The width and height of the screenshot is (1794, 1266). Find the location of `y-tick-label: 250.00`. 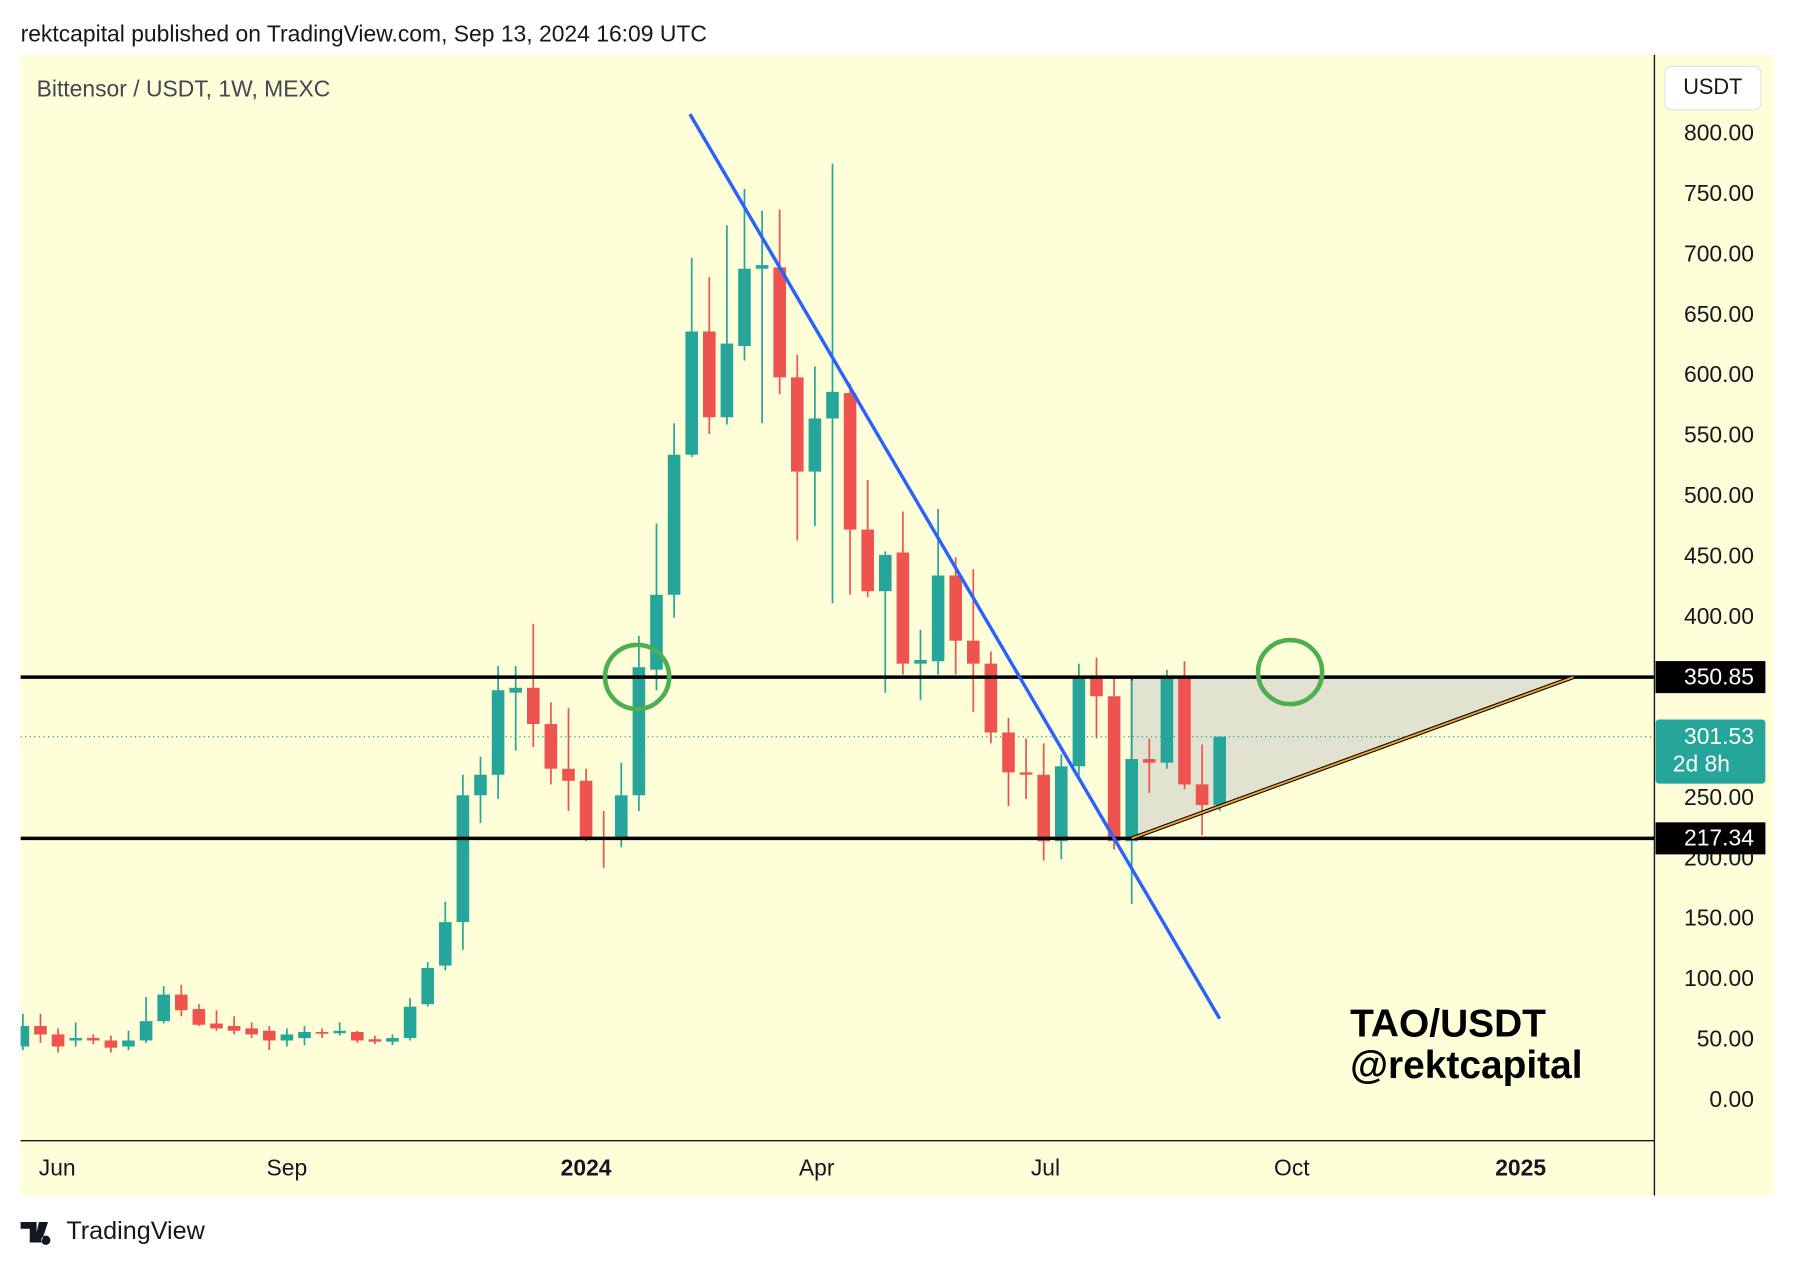

y-tick-label: 250.00 is located at coordinates (1719, 797).